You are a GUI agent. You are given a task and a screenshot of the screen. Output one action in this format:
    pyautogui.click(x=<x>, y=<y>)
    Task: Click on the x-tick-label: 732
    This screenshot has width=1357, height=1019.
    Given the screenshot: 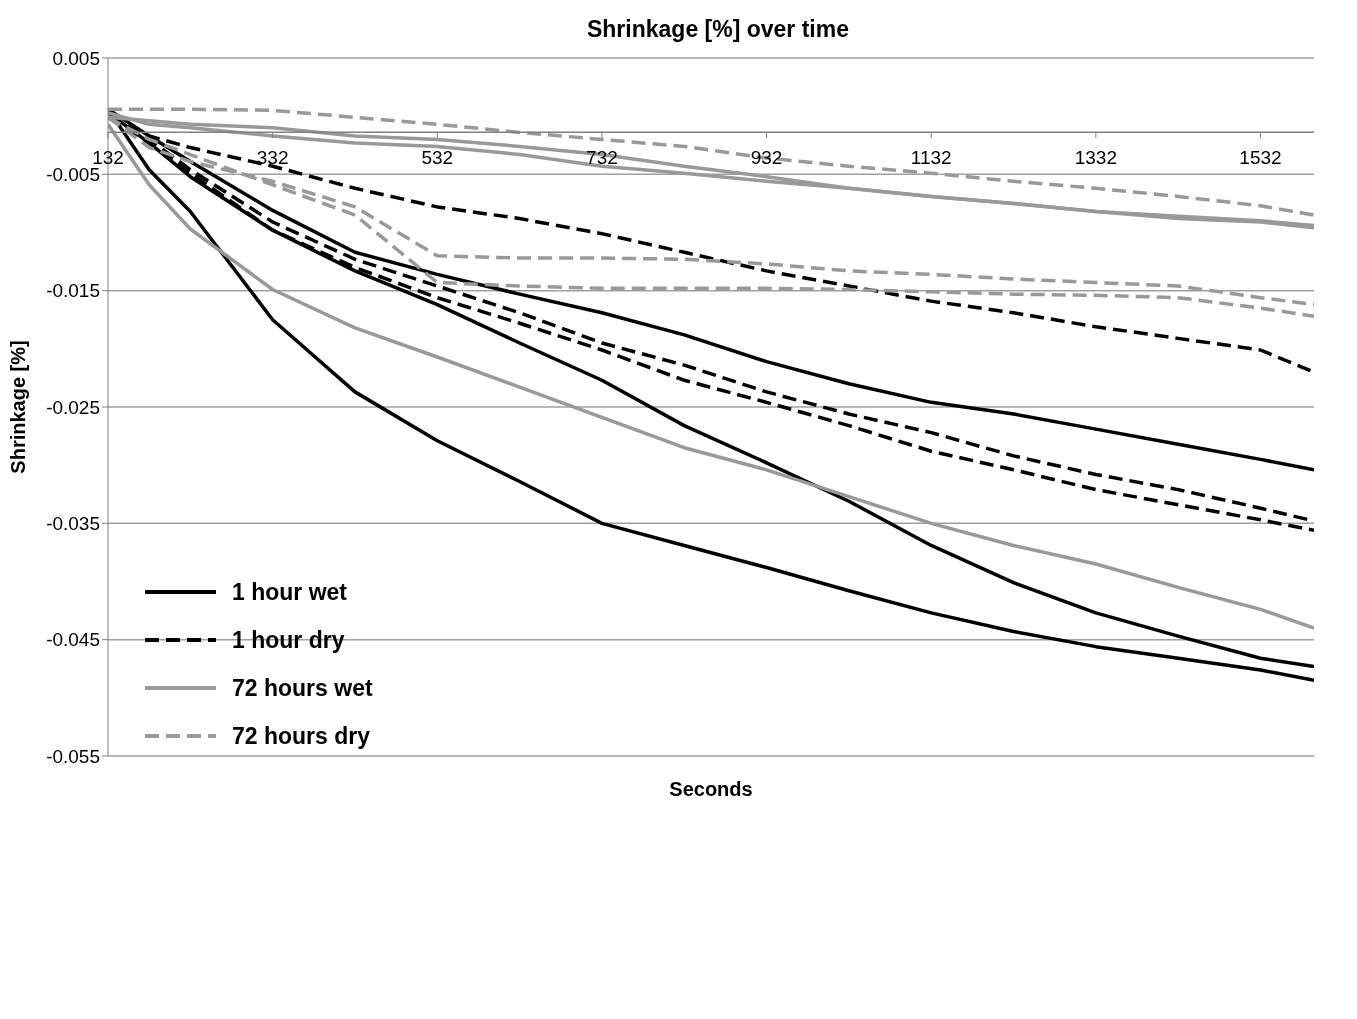 What is the action you would take?
    pyautogui.click(x=602, y=158)
    